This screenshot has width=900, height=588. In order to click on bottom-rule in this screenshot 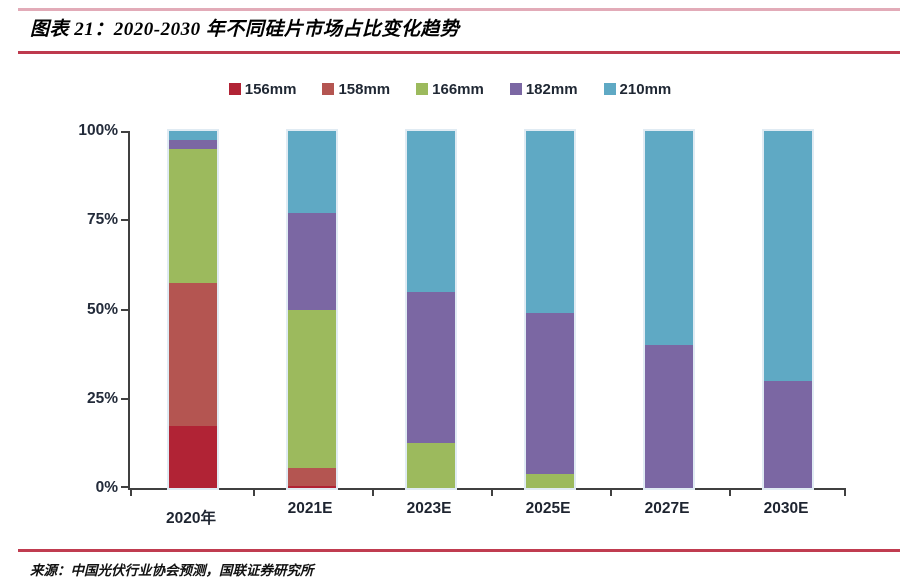, I will do `click(459, 550)`.